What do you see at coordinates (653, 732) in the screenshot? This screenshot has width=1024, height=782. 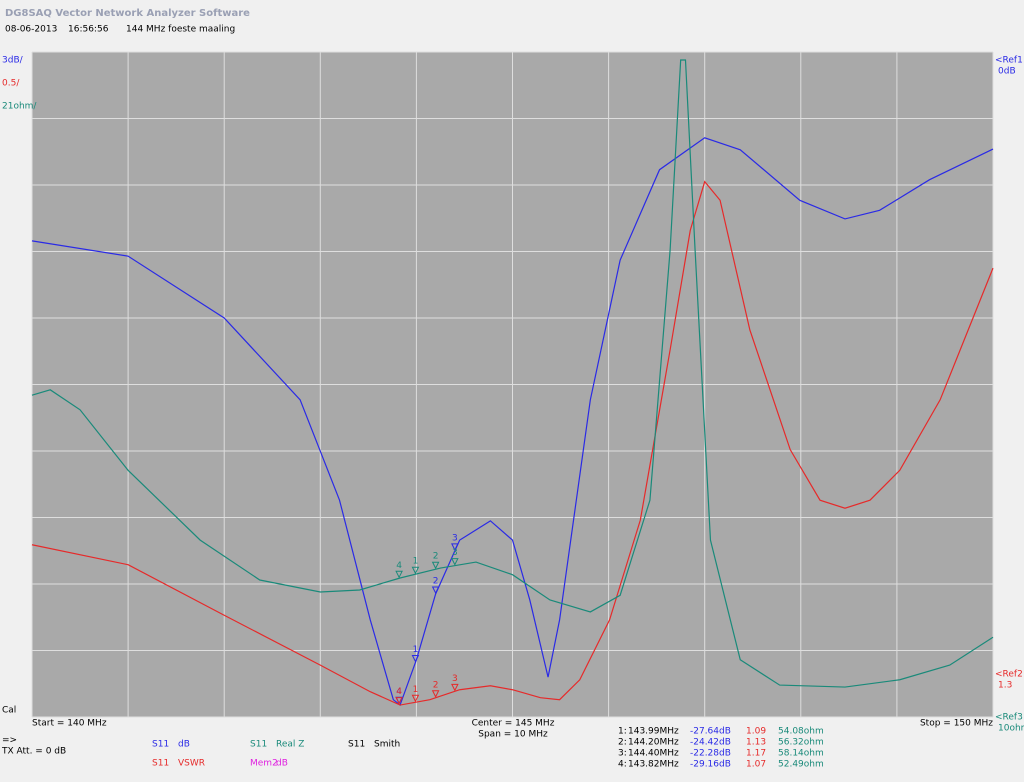 I see `marker-table-freq: 143.99MHz` at bounding box center [653, 732].